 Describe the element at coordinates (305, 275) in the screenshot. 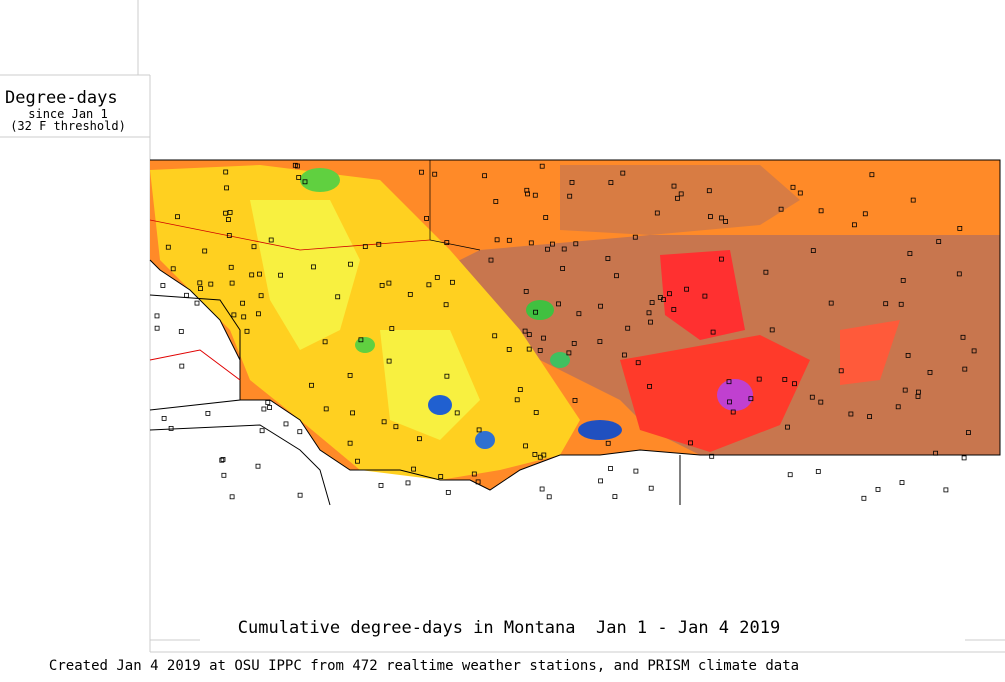

I see `region-light-yellow` at that location.